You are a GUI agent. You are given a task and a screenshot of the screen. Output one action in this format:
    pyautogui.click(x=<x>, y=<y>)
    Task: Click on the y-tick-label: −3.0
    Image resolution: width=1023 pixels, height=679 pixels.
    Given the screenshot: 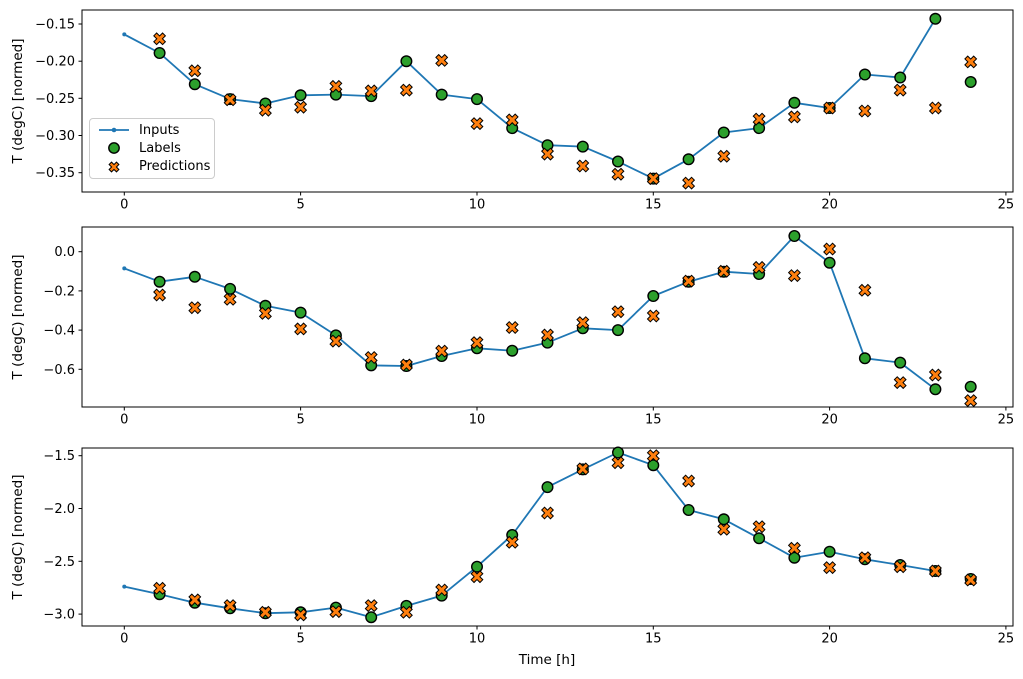 What is the action you would take?
    pyautogui.click(x=59, y=615)
    